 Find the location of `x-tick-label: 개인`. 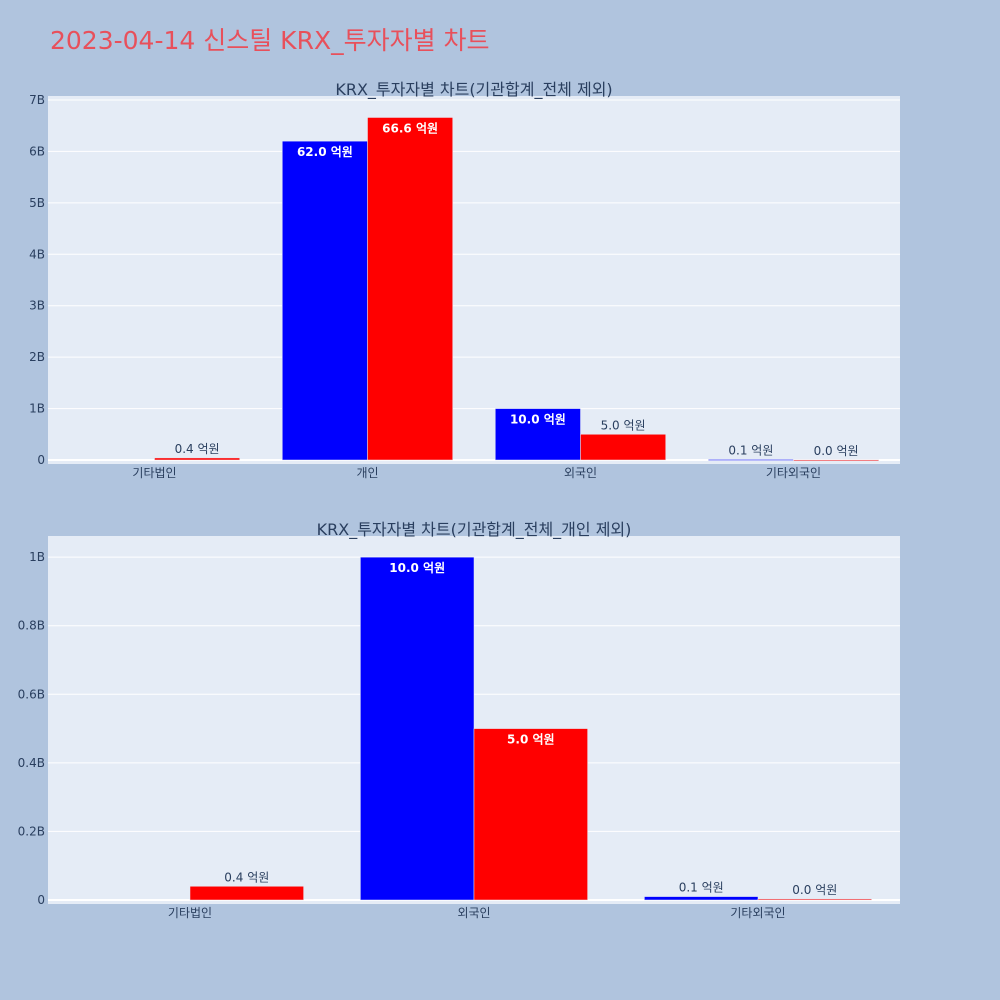

x-tick-label: 개인 is located at coordinates (367, 473).